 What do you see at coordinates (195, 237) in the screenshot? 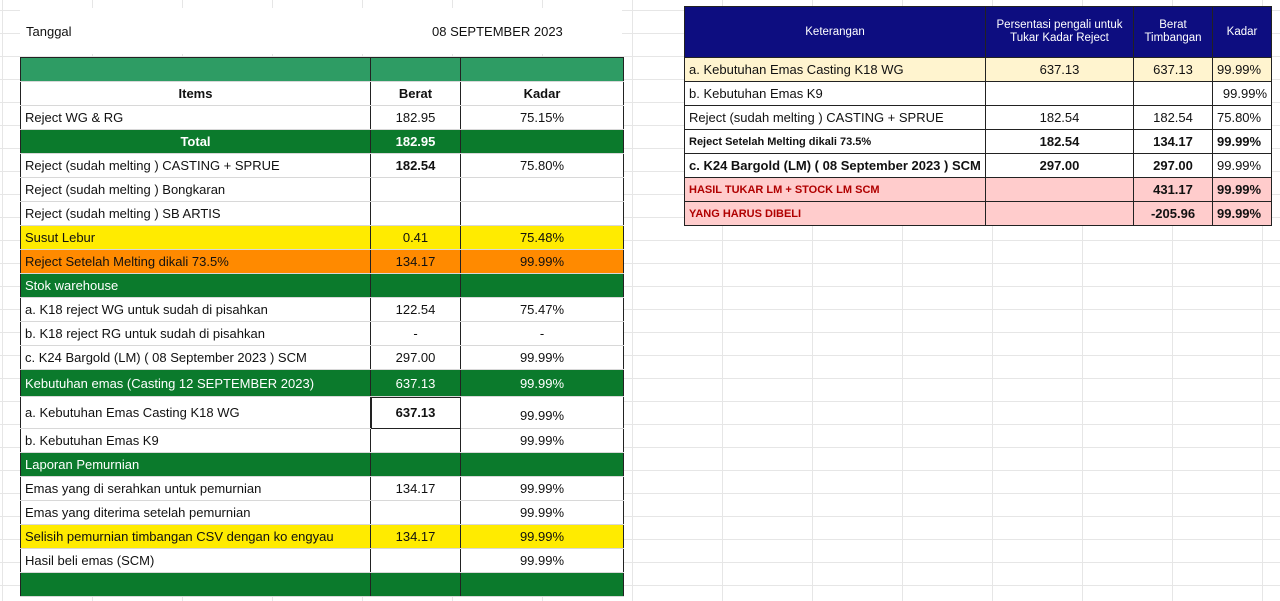
I see `cell-item: Susut Lebur` at bounding box center [195, 237].